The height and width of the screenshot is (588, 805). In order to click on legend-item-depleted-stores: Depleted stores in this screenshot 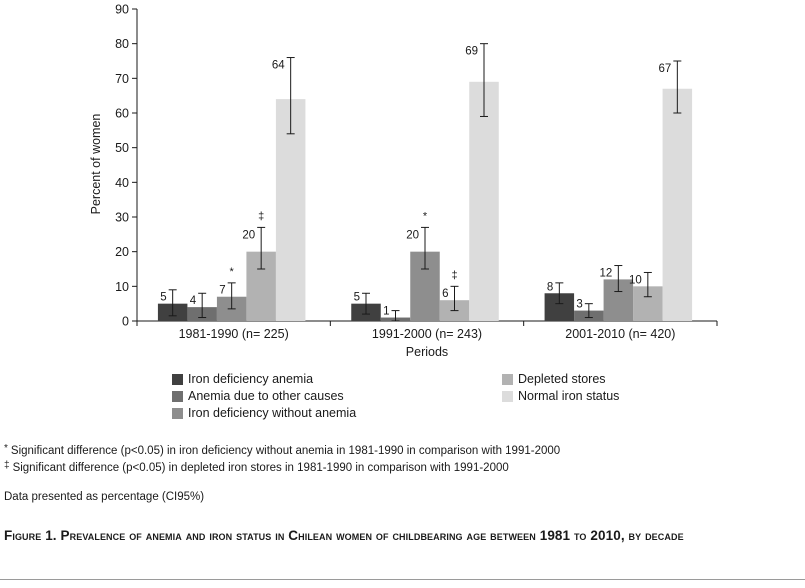, I will do `click(554, 379)`.